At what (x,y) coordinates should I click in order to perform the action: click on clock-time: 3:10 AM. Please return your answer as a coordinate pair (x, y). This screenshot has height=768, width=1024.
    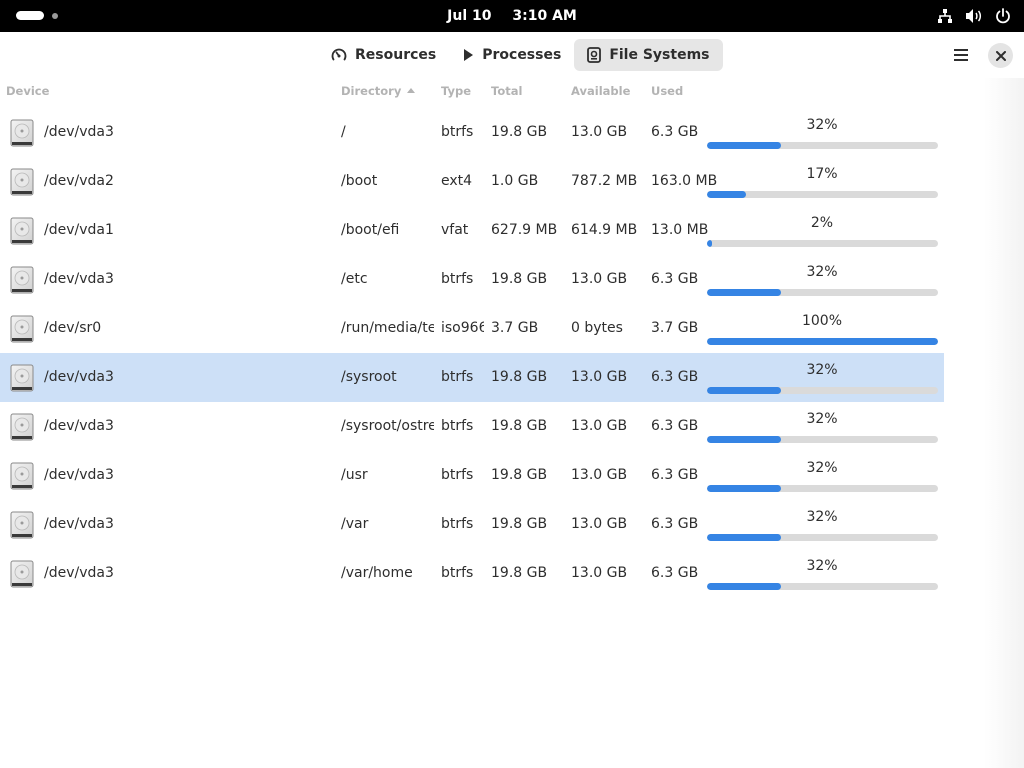
    Looking at the image, I should click on (544, 16).